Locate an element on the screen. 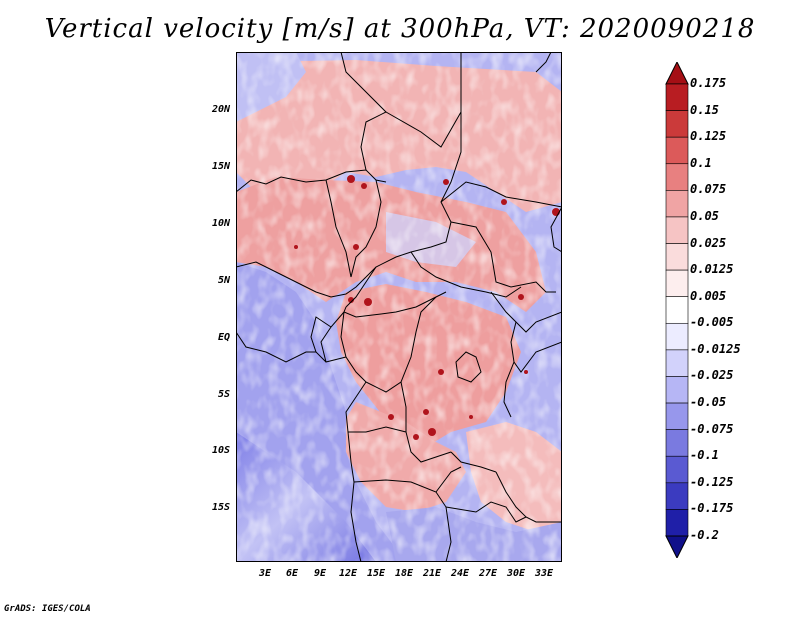 Image resolution: width=800 pixels, height=618 pixels. colorbar-label: 0.15 is located at coordinates (704, 109).